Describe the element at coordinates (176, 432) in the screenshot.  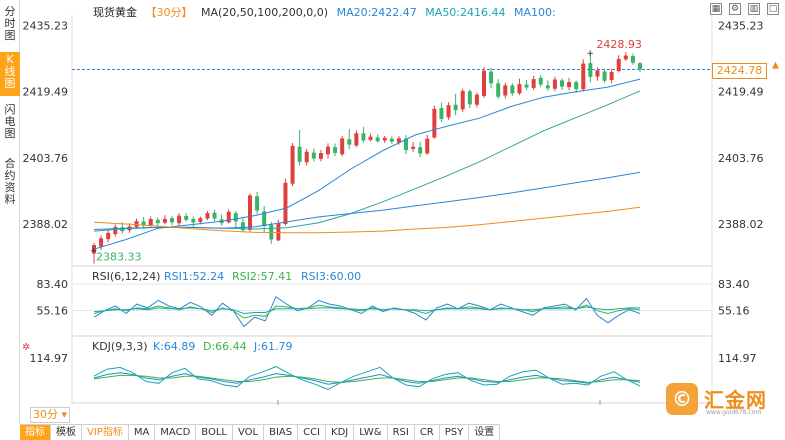
I see `indicator-tab-macd-4: MACD` at that location.